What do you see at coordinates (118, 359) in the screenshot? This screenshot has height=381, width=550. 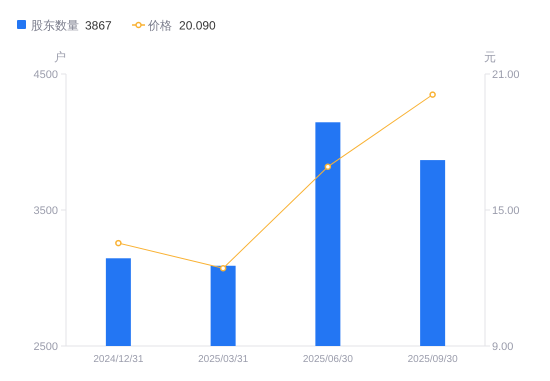 I see `x-tick-label: 2024/12/31` at bounding box center [118, 359].